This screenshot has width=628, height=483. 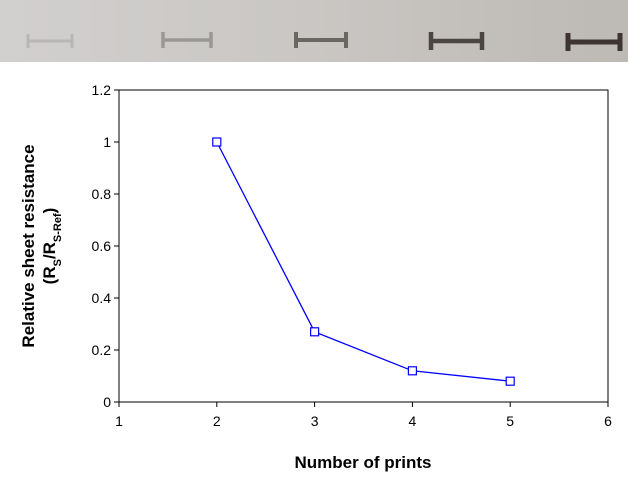 What do you see at coordinates (119, 421) in the screenshot?
I see `x-tick-label: 1` at bounding box center [119, 421].